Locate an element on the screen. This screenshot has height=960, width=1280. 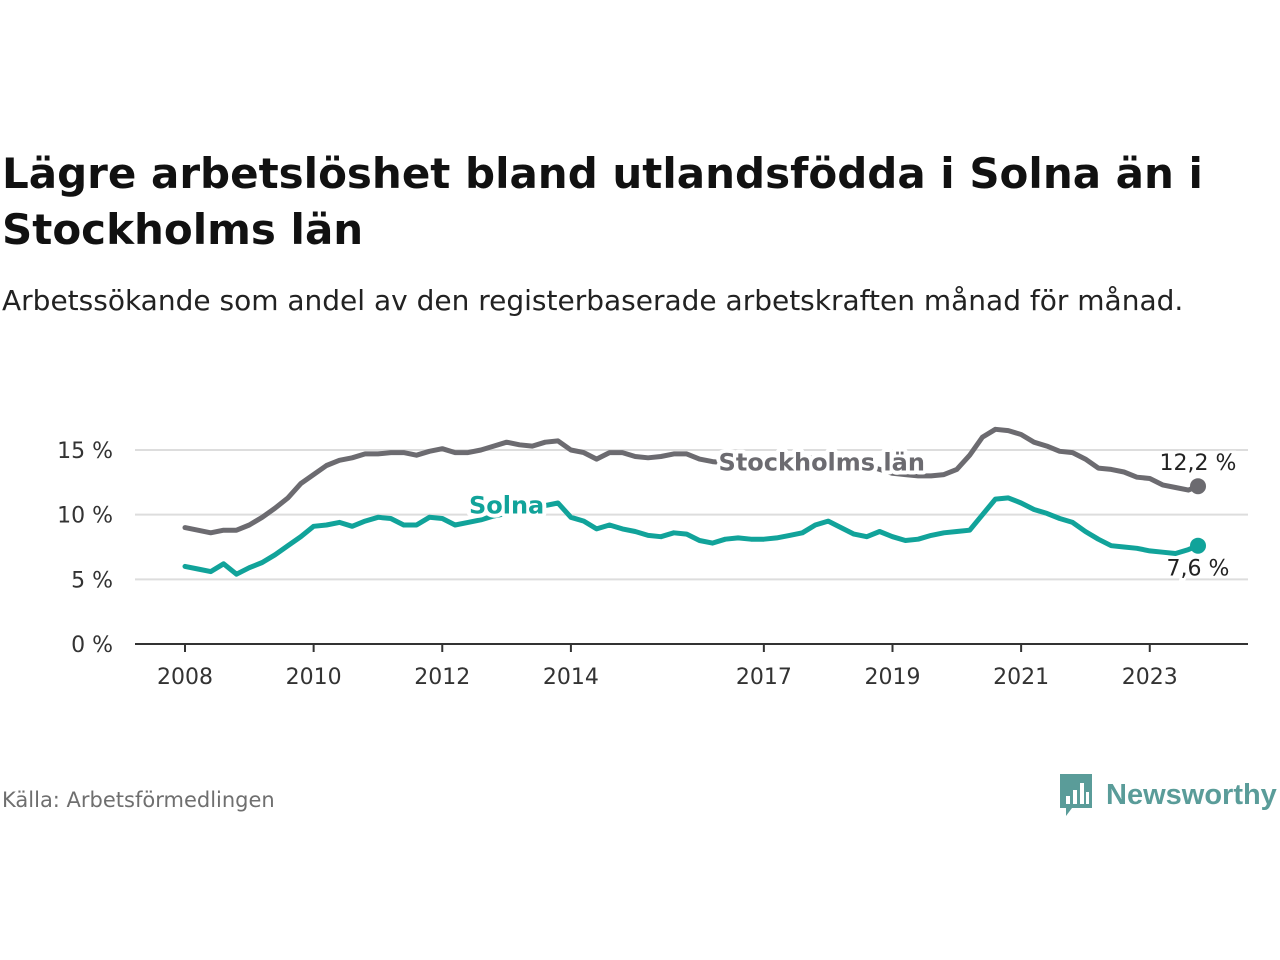
series-lines is located at coordinates (694, 501).